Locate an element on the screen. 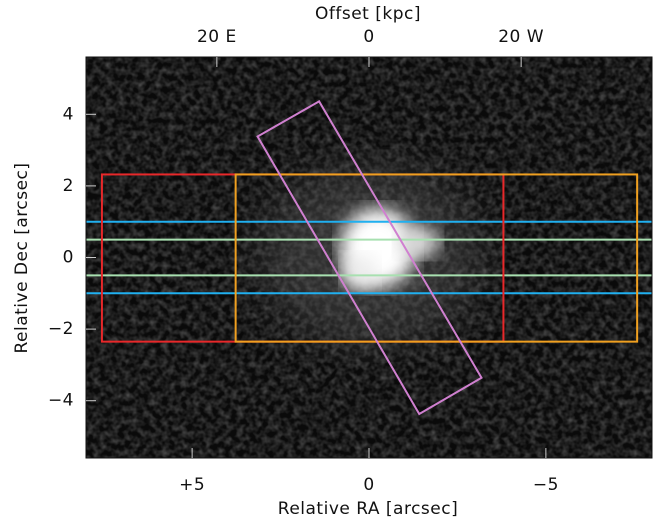 The image size is (657, 521). y-tick-label: 0 is located at coordinates (68, 258).